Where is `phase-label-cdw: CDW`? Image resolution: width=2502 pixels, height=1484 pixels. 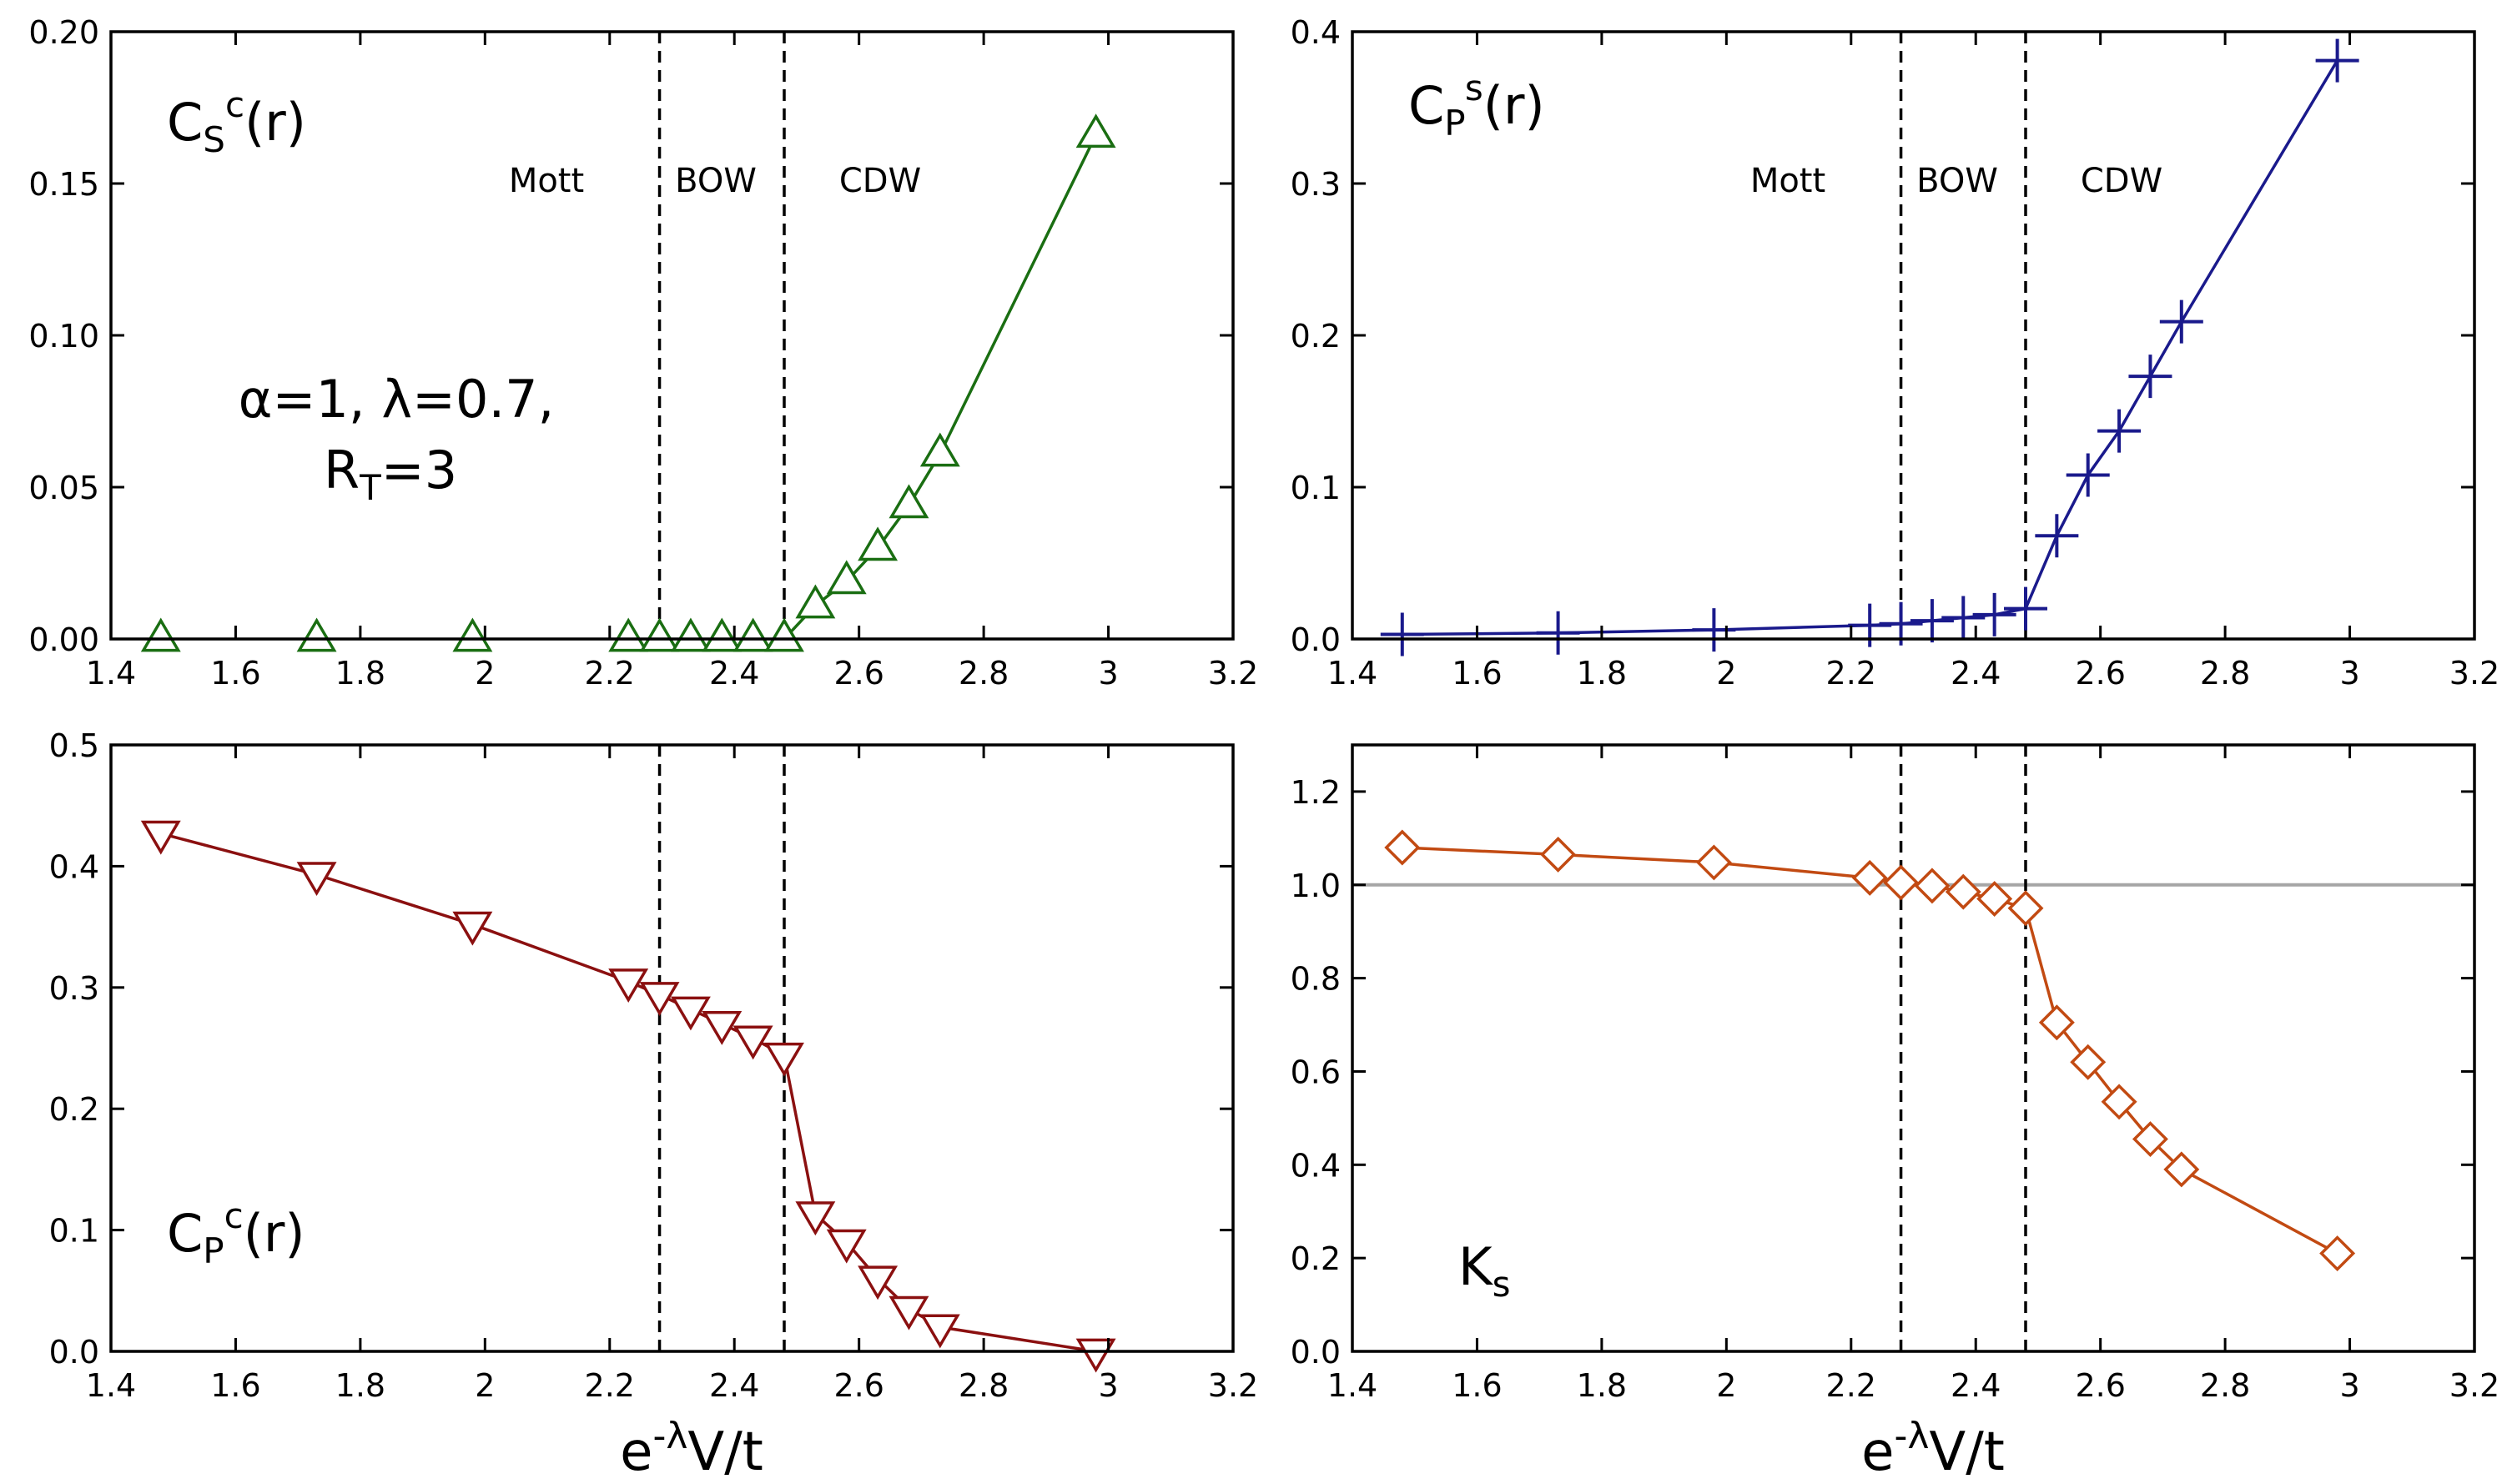
phase-label-cdw: CDW is located at coordinates (880, 181).